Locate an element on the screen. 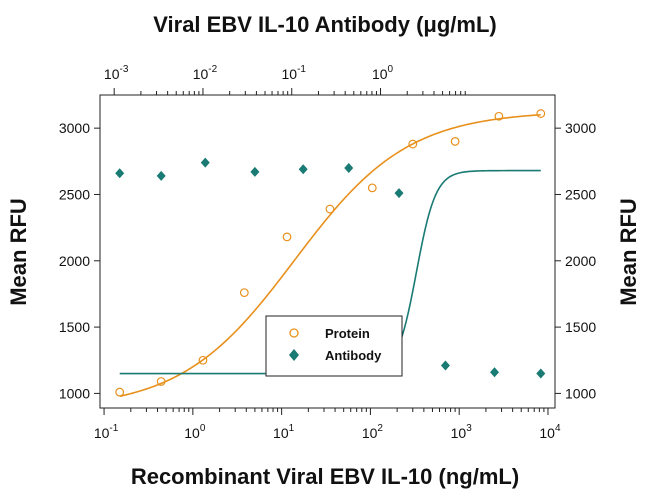 This screenshot has height=499, width=650. x-tick-label: 10⁻¹ is located at coordinates (106, 432).